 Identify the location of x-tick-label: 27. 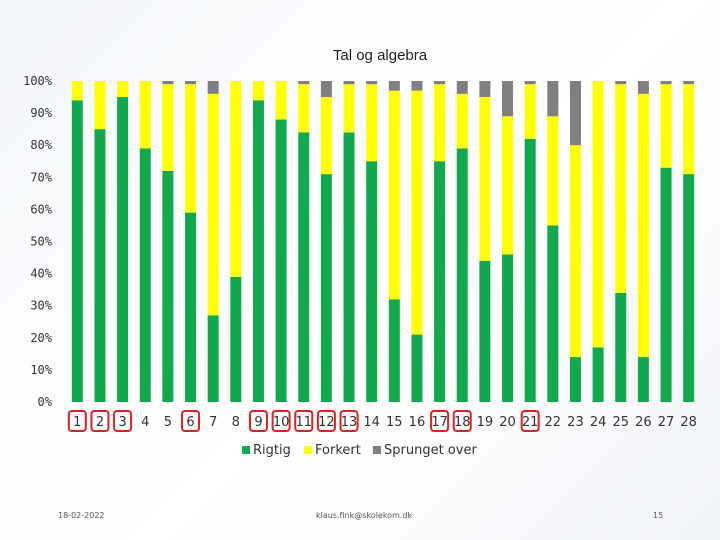
(666, 422).